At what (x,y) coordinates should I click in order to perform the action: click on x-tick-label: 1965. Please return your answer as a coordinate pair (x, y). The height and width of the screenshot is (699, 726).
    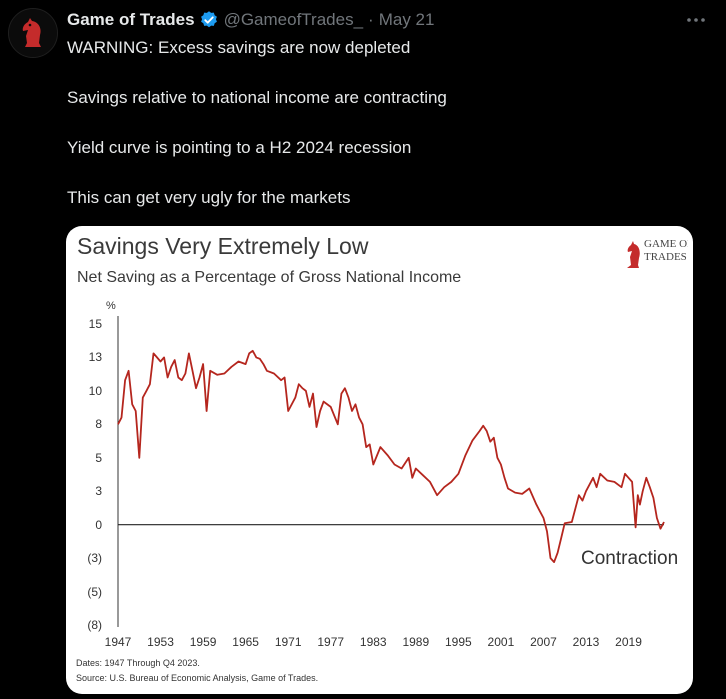
    Looking at the image, I should click on (245, 642).